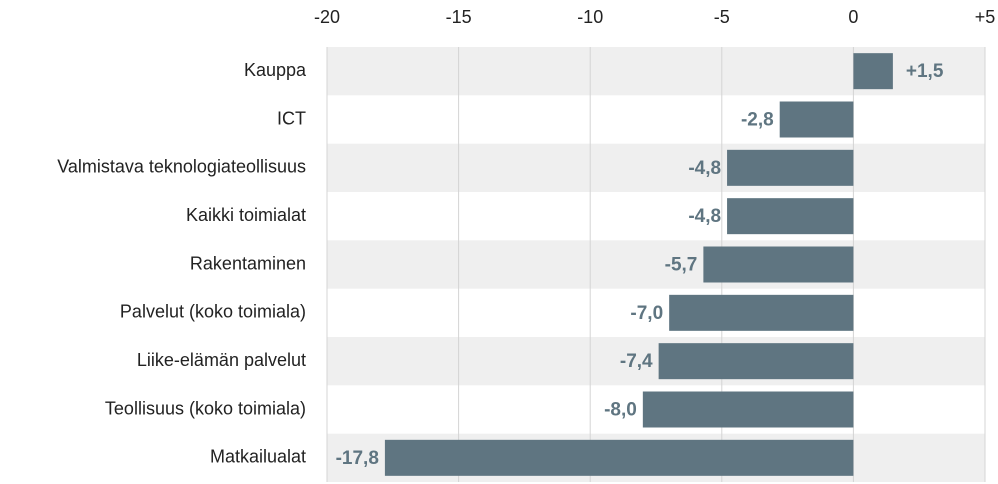 Image resolution: width=998 pixels, height=484 pixels. I want to click on x-tick-label: 0, so click(853, 17).